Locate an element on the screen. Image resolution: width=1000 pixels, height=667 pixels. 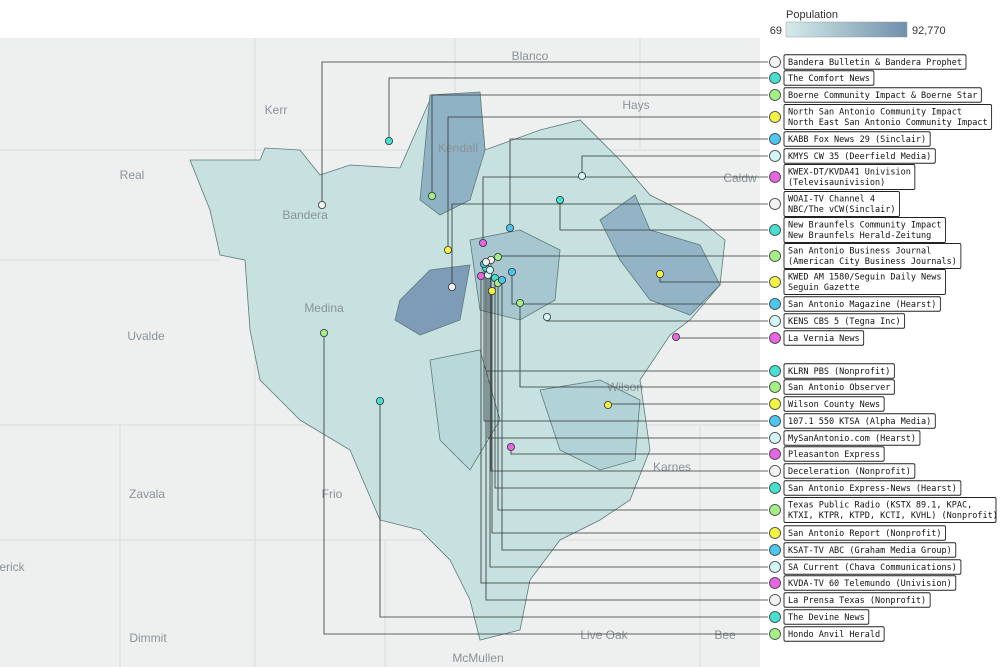
place-label: Kendall is located at coordinates (458, 148).